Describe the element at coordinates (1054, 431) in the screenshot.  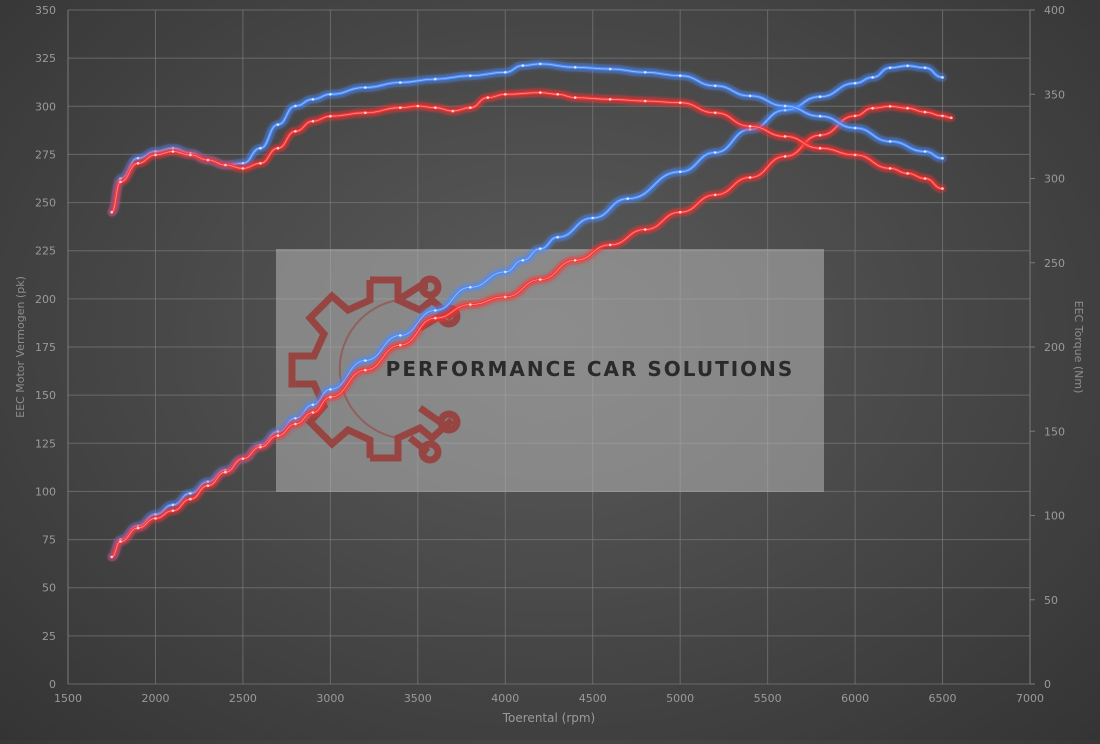
I see `y2-tick-label: 150` at that location.